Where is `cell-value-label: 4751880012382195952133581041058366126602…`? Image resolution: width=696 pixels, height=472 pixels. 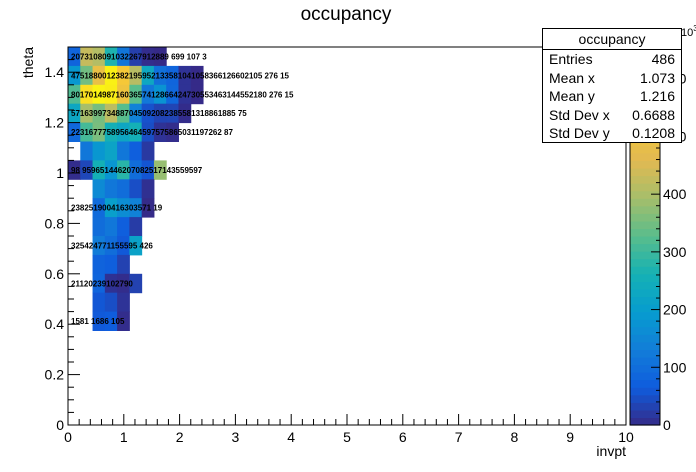
cell-value-label: 4751880012382195952133581041058366126602… is located at coordinates (180, 75).